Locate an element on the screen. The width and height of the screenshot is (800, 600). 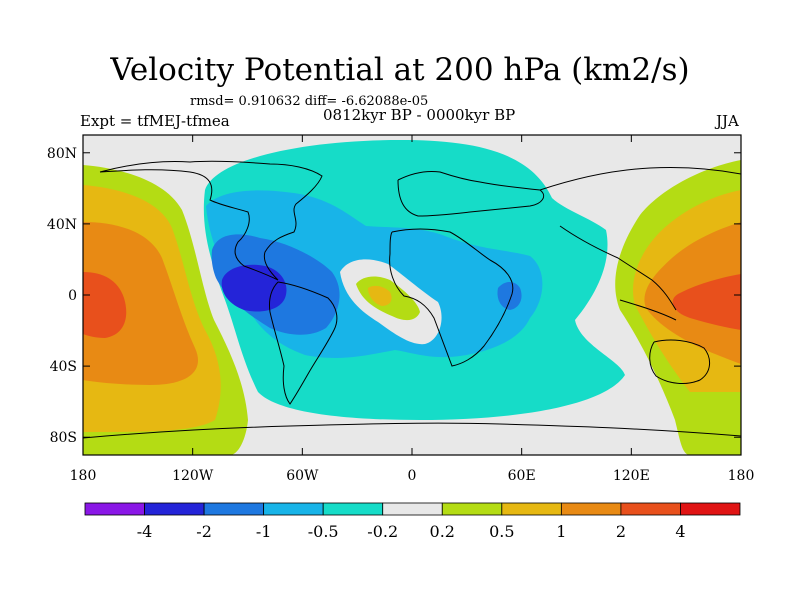
lat-tick-label: 0 is located at coordinates (72, 296).